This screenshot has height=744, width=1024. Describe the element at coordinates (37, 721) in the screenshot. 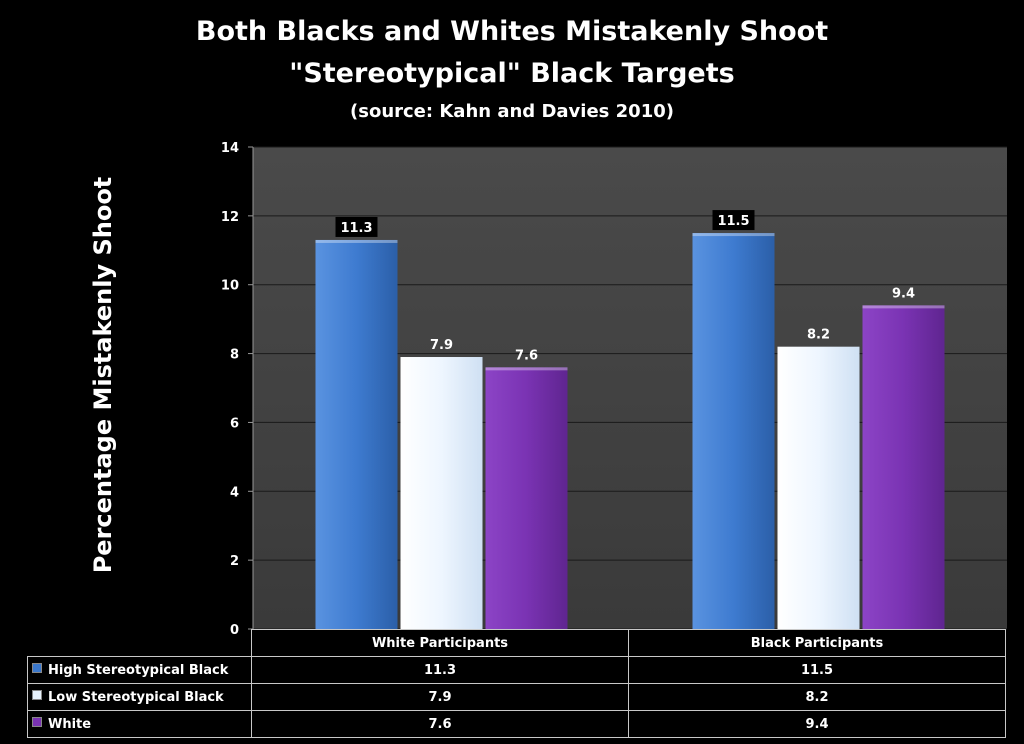

I see `legend-key-white` at that location.